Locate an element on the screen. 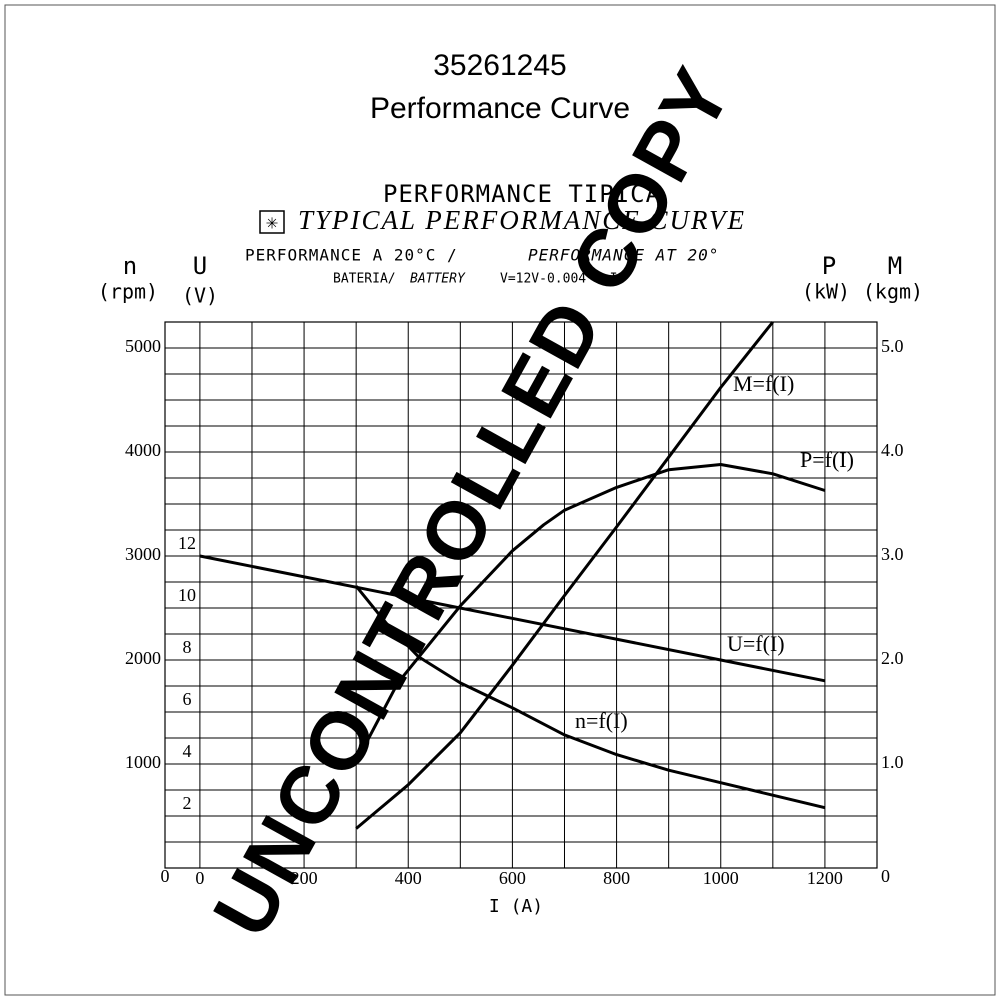  y2-tick-label: 6 is located at coordinates (187, 699).